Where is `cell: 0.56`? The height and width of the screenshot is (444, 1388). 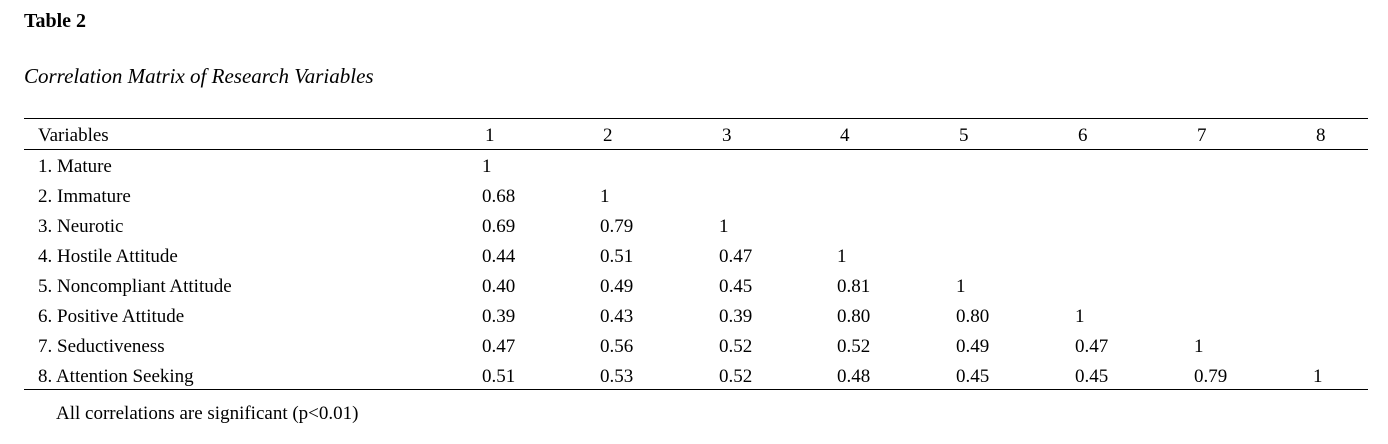 cell: 0.56 is located at coordinates (617, 346).